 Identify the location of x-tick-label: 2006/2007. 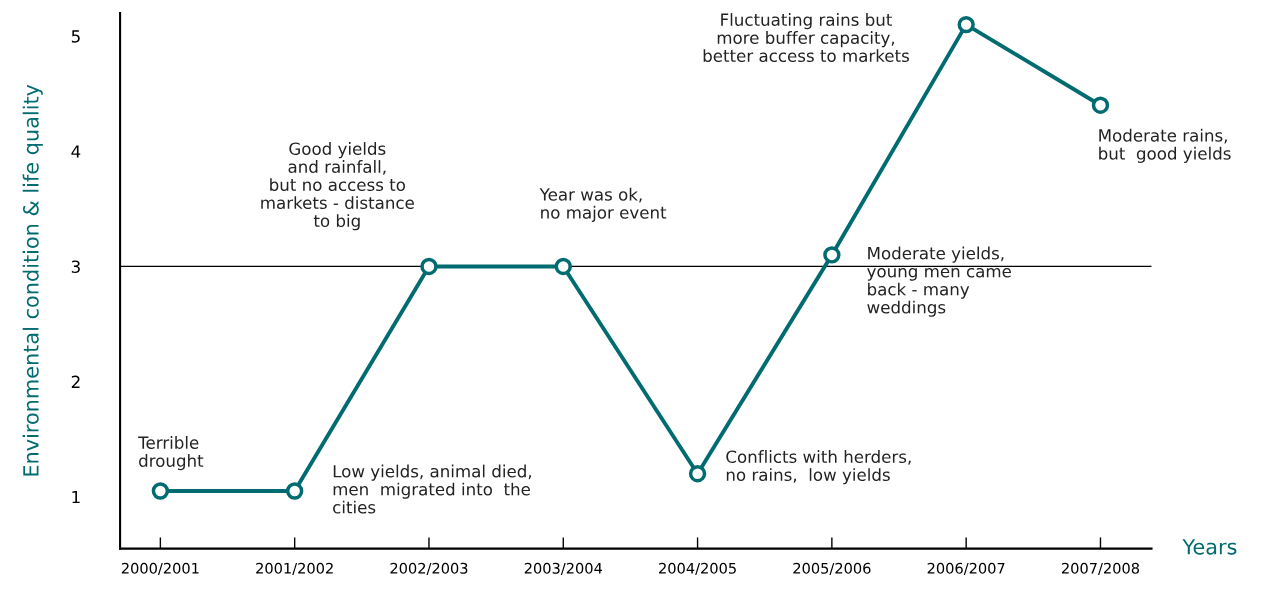
(966, 568).